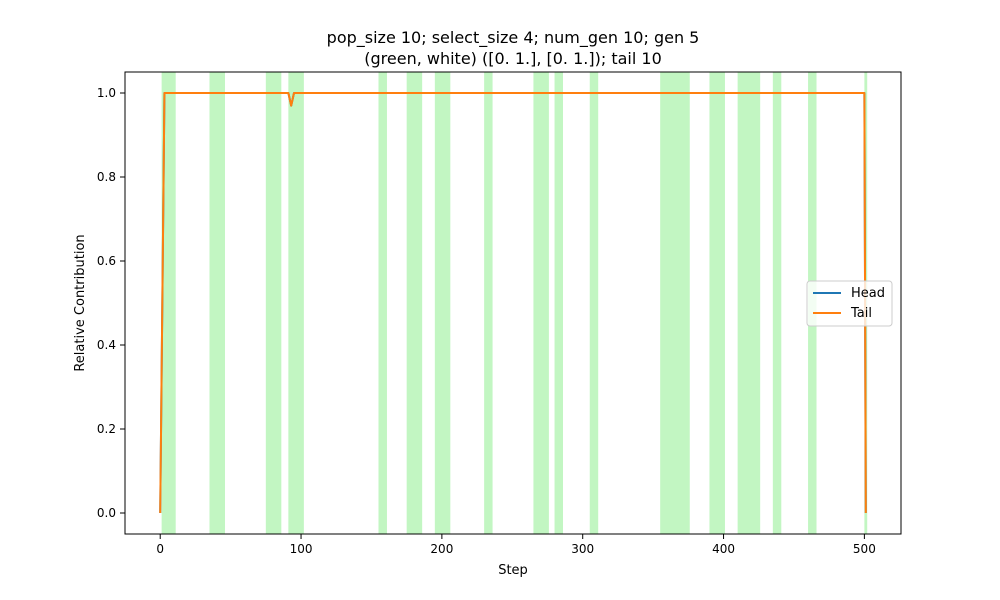  I want to click on legend-label-head: Head, so click(868, 293).